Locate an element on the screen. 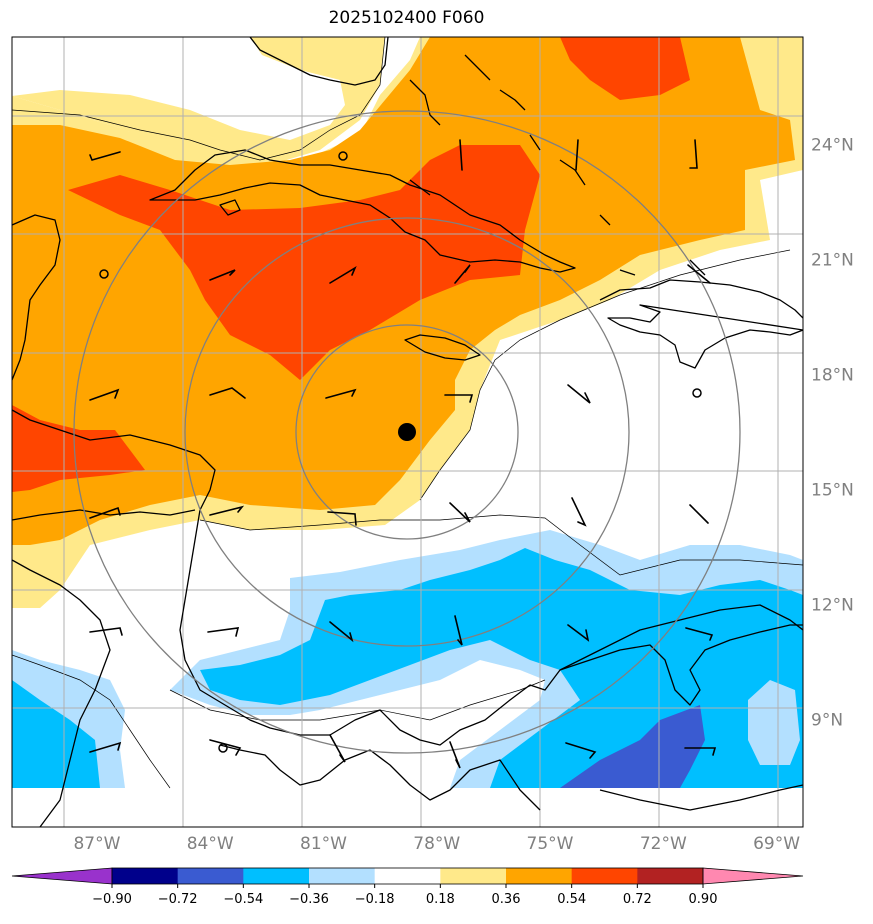 This screenshot has height=924, width=873. lat-tick-label: 18°N is located at coordinates (832, 375).